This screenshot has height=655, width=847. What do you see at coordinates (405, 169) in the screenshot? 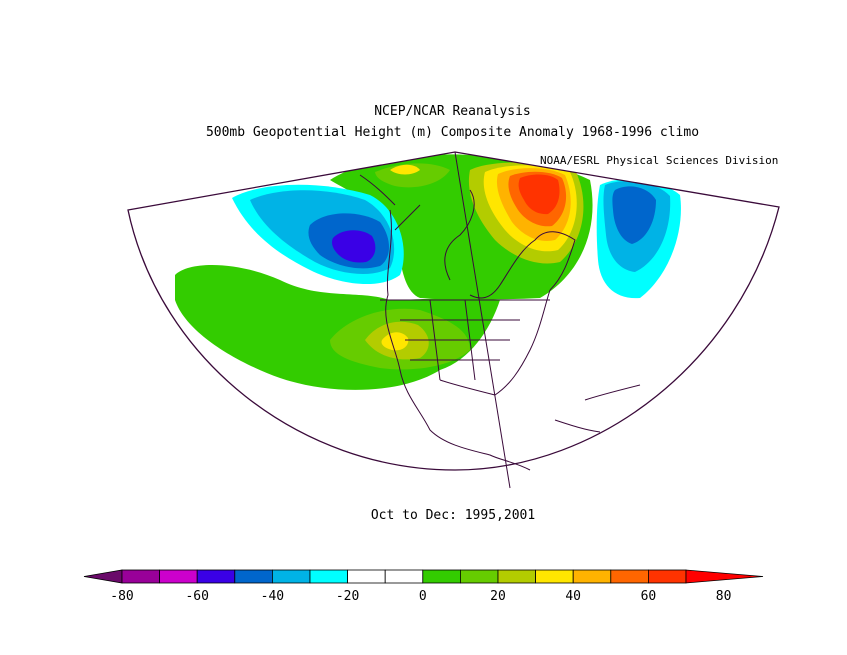
I see `canada-yellow` at bounding box center [405, 169].